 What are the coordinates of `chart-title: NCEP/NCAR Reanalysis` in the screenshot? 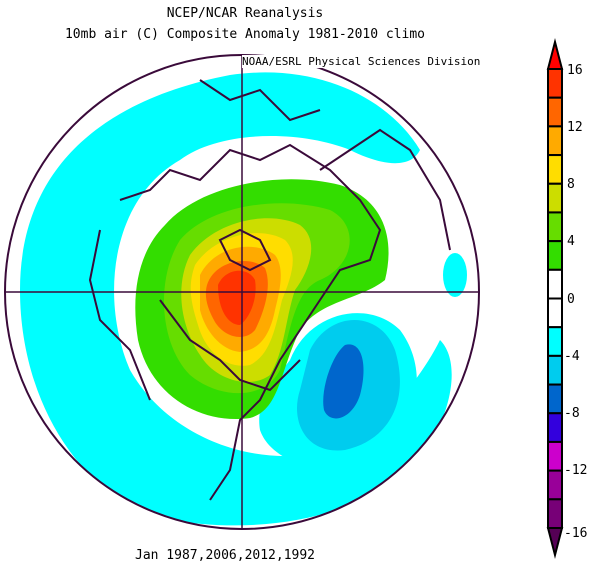 It's located at (245, 13).